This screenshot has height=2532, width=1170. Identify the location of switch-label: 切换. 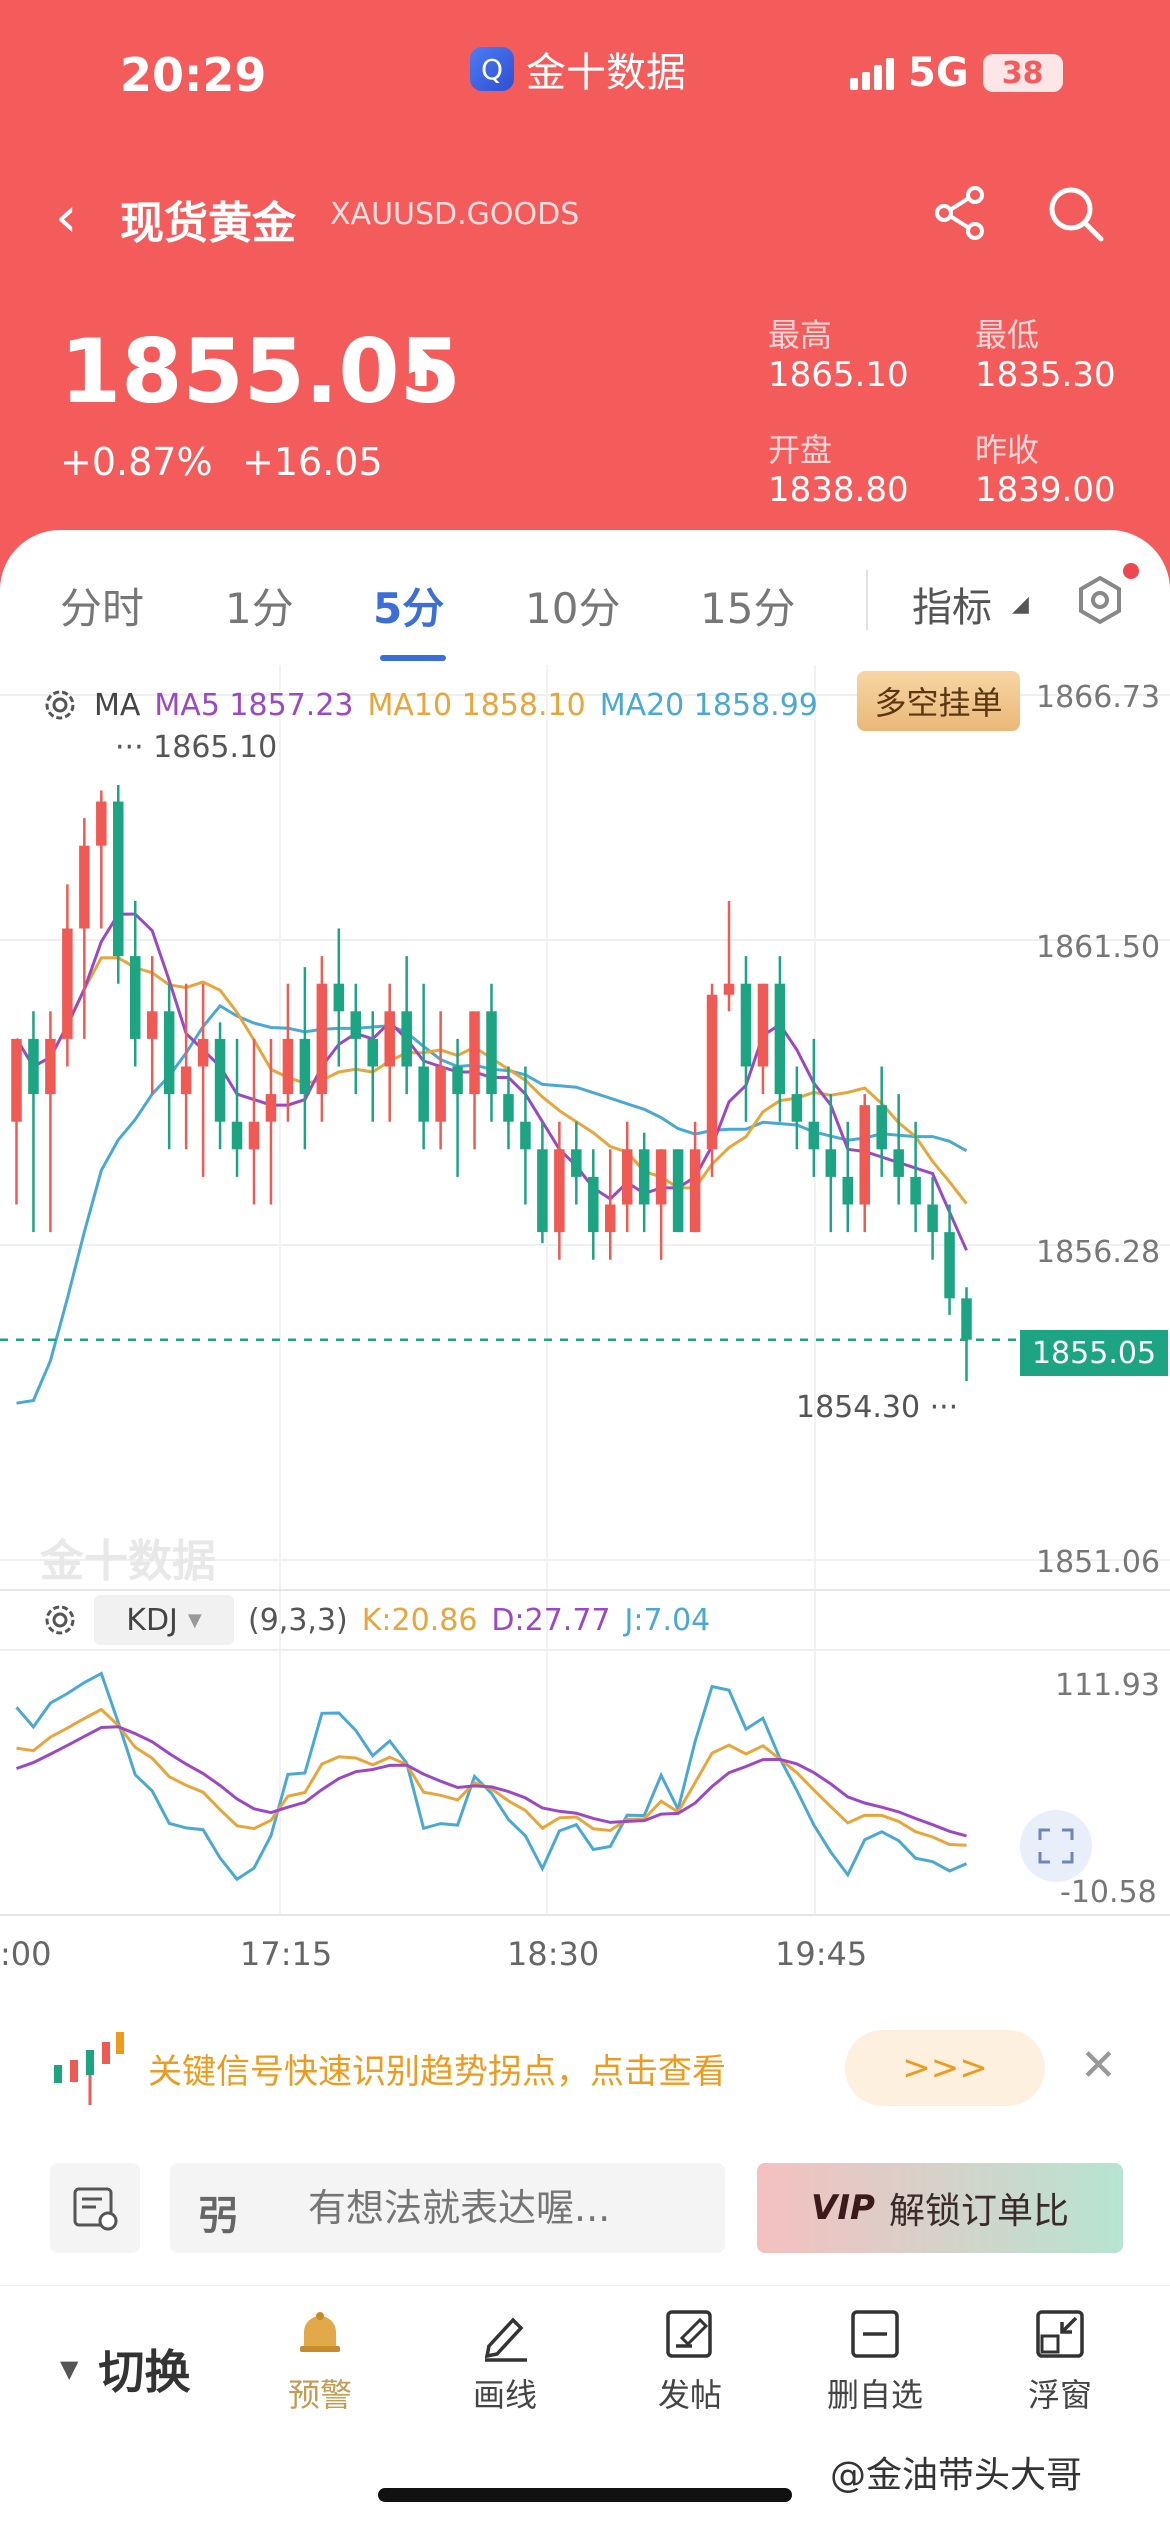
(144, 2372).